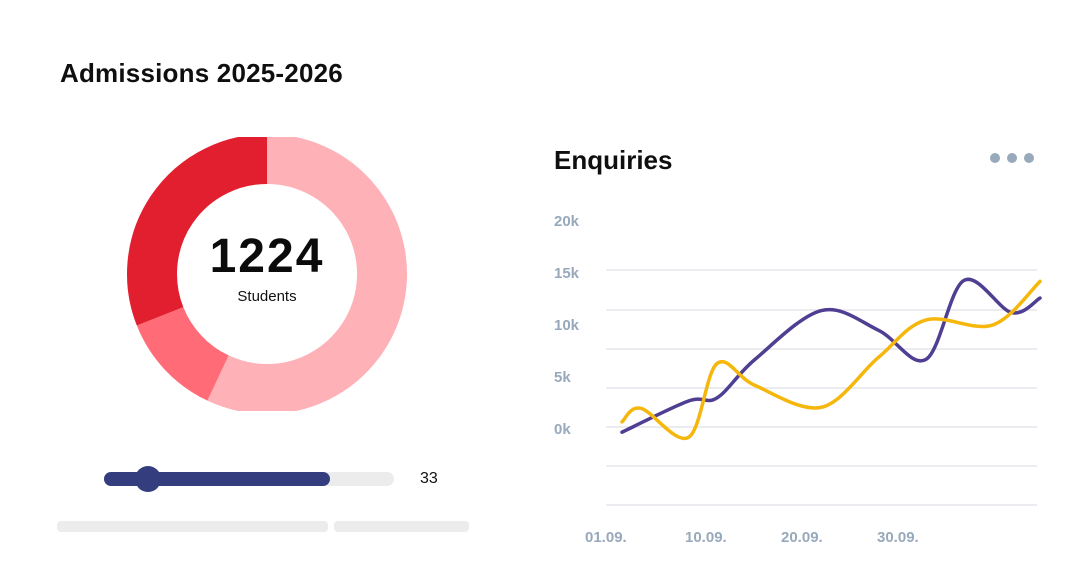 This screenshot has width=1088, height=568. Describe the element at coordinates (562, 377) in the screenshot. I see `y-tick-label: 5k` at that location.